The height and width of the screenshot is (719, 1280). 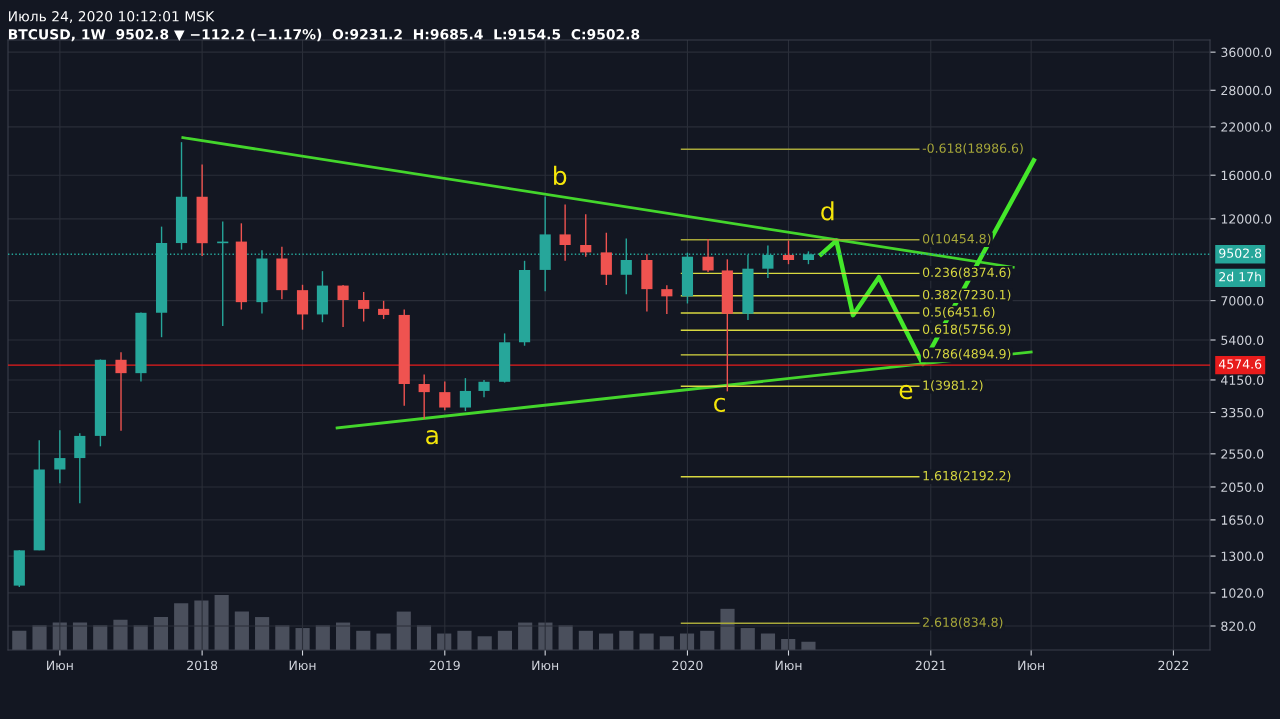 What do you see at coordinates (1240, 364) in the screenshot?
I see `ref-line-label: 4574.6` at bounding box center [1240, 364].